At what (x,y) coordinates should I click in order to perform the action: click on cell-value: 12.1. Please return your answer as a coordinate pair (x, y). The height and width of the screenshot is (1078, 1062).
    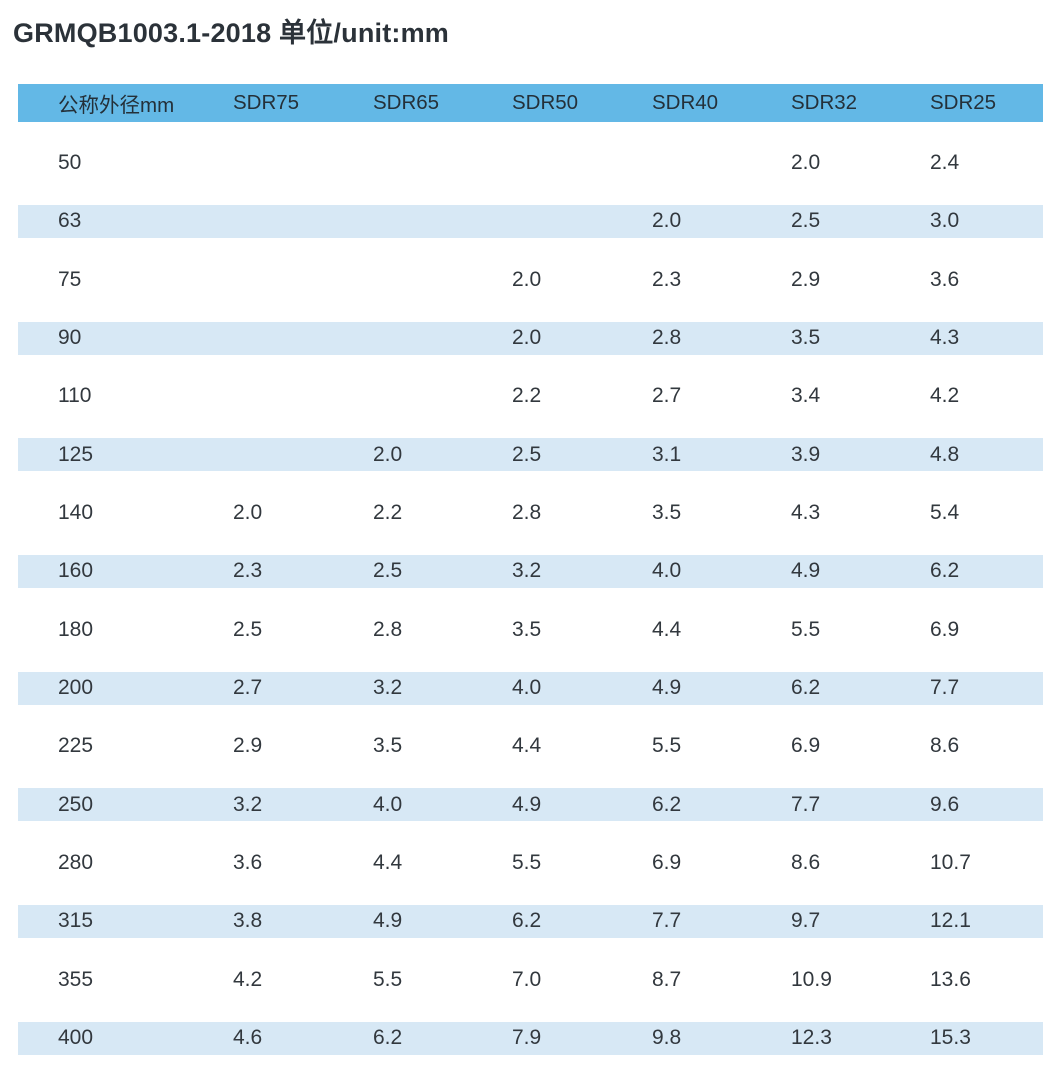
    Looking at the image, I should click on (950, 921).